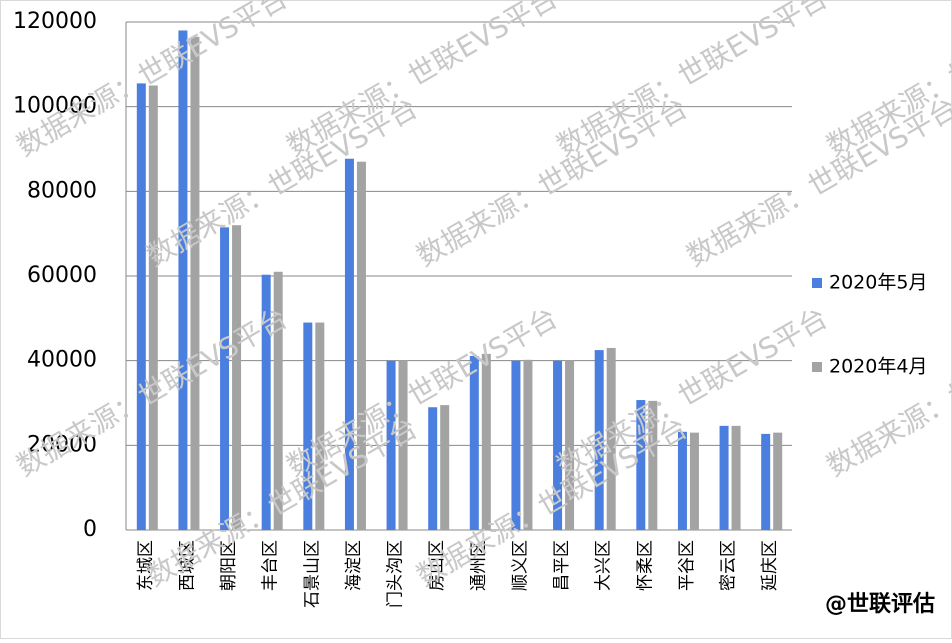 This screenshot has height=643, width=952. Describe the element at coordinates (62, 444) in the screenshot. I see `y-tick-label: 20000` at that location.